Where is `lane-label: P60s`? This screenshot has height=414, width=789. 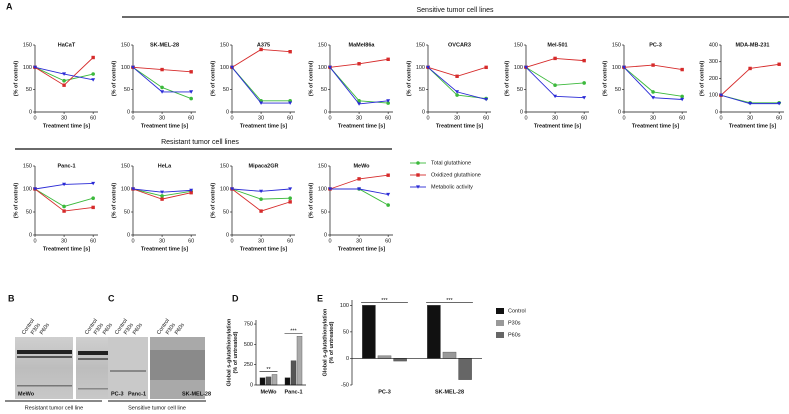 lane-label: P60s is located at coordinates (108, 329).